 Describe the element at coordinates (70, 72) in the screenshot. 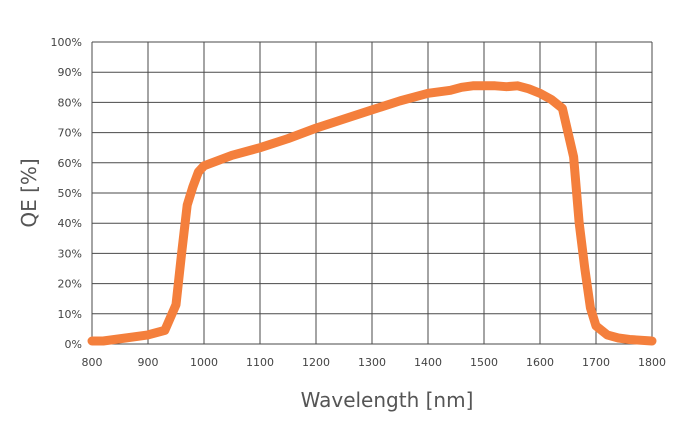

I see `y-tick-label: 90%` at that location.